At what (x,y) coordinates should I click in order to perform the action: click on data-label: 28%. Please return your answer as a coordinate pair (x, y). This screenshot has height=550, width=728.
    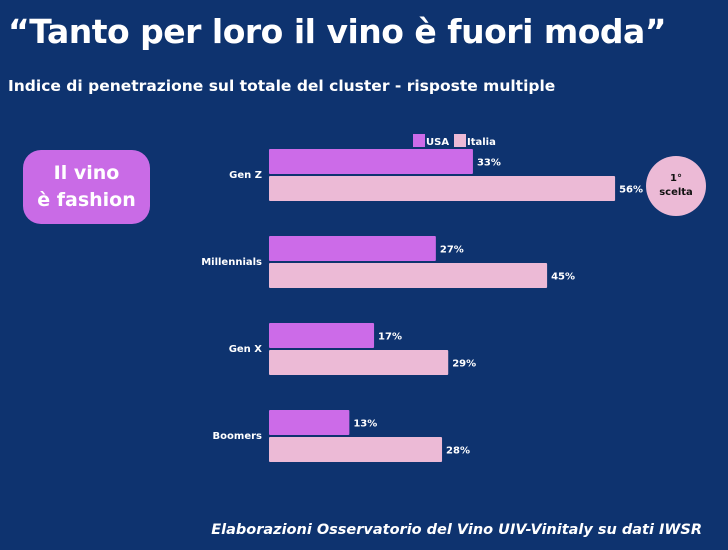
    Looking at the image, I should click on (458, 451).